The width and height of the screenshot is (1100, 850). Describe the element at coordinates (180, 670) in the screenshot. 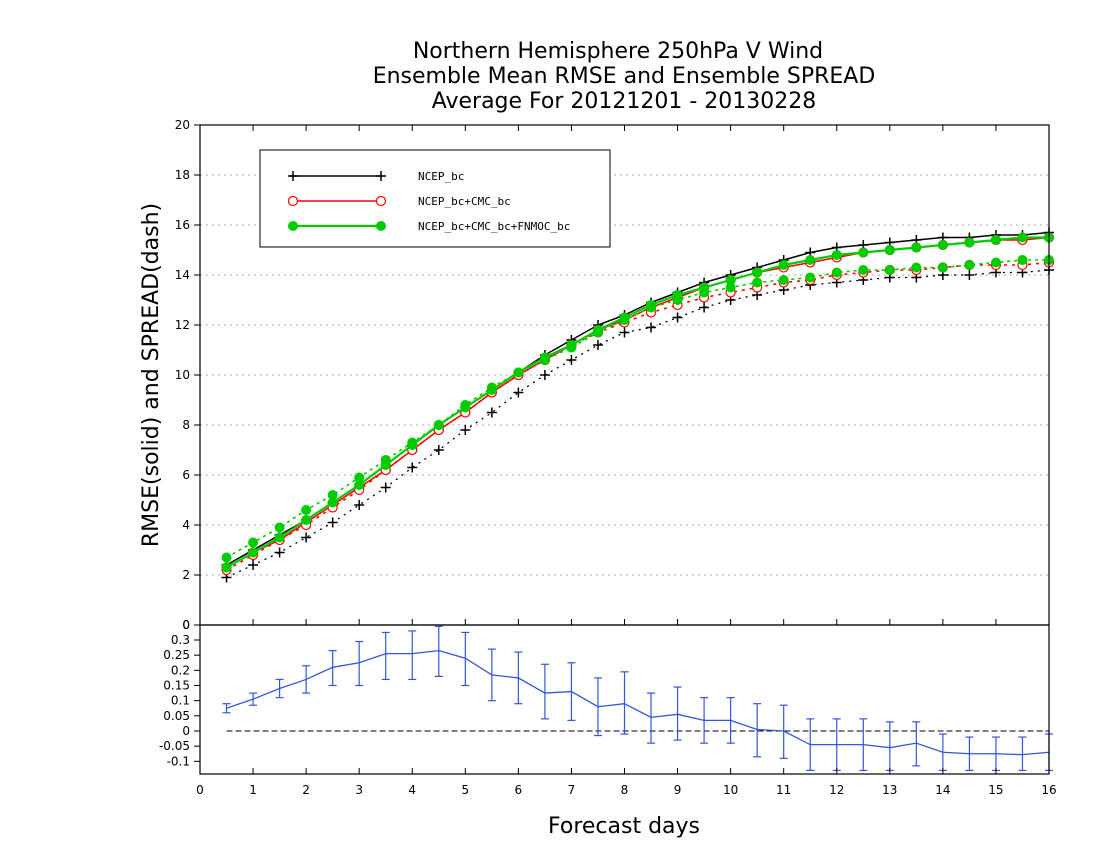

I see `y-tick-label: 0.2` at that location.